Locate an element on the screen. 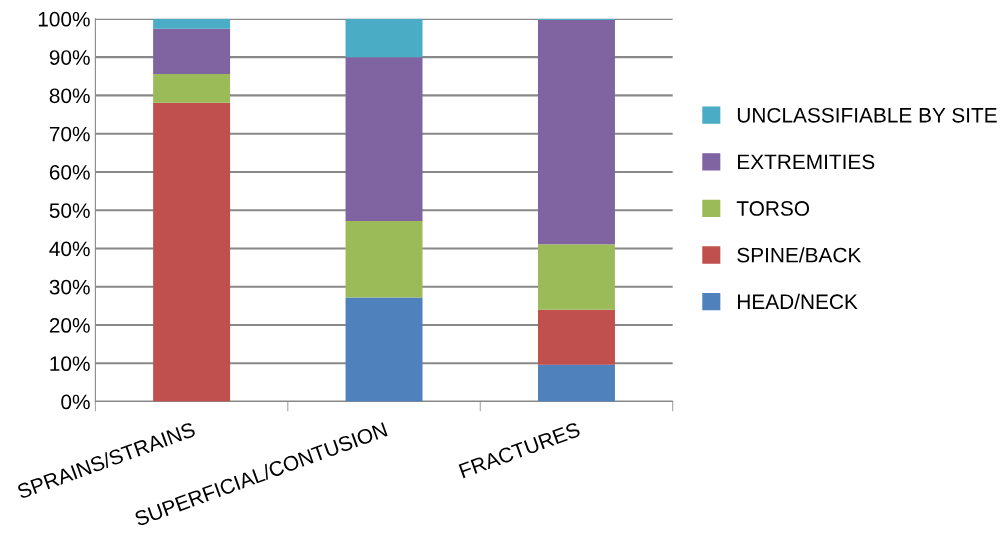  y-tick-label: 20% is located at coordinates (69, 325).